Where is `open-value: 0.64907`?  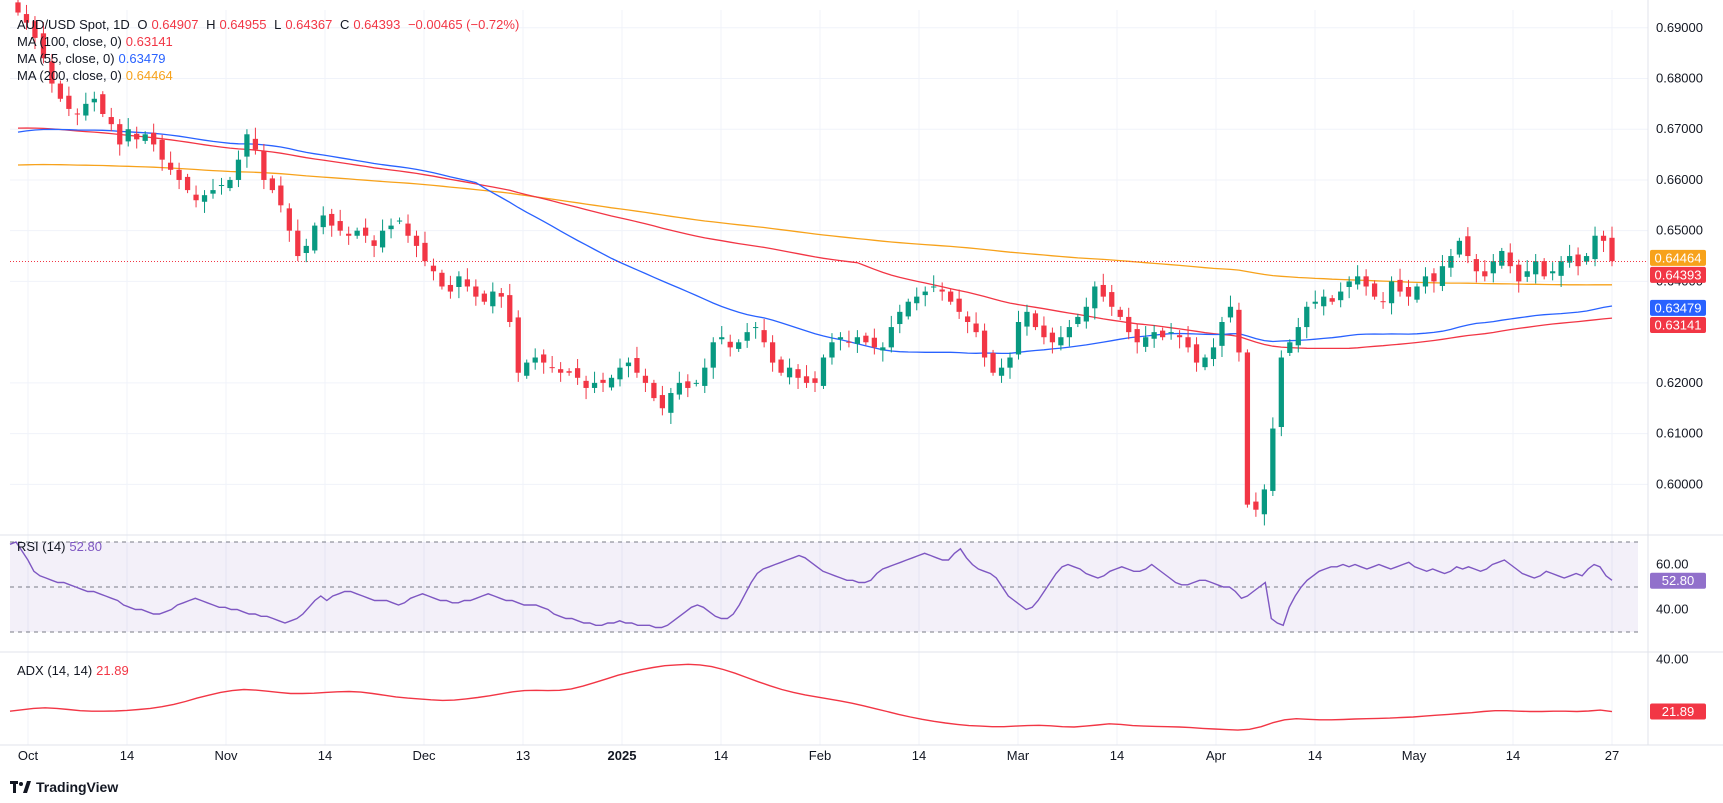 open-value: 0.64907 is located at coordinates (175, 24).